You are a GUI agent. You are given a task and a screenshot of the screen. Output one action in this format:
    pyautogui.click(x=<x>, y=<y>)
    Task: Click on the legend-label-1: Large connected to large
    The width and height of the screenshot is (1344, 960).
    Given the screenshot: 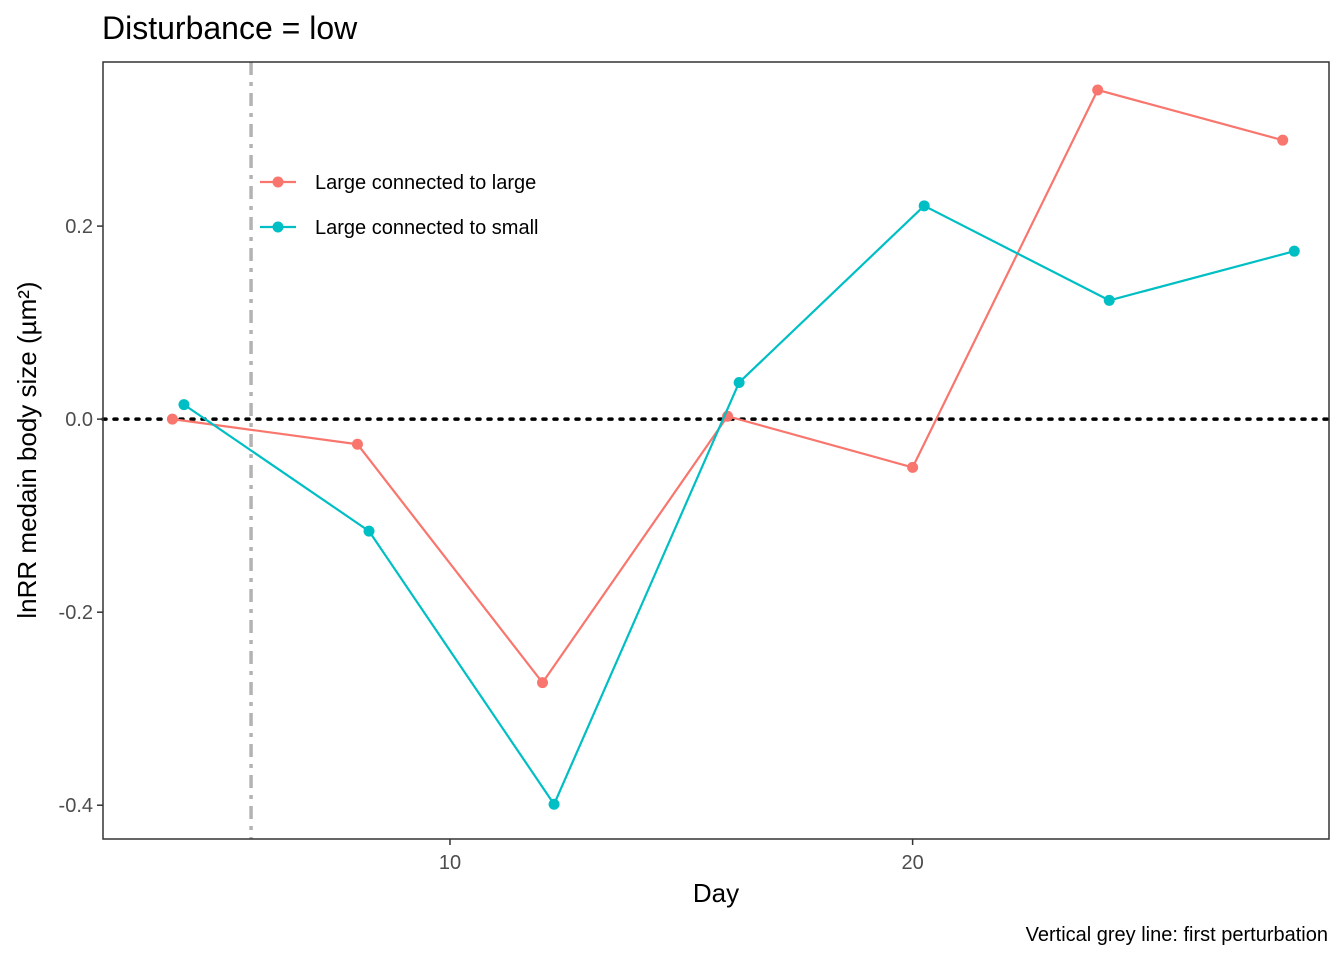 What is the action you would take?
    pyautogui.click(x=425, y=183)
    